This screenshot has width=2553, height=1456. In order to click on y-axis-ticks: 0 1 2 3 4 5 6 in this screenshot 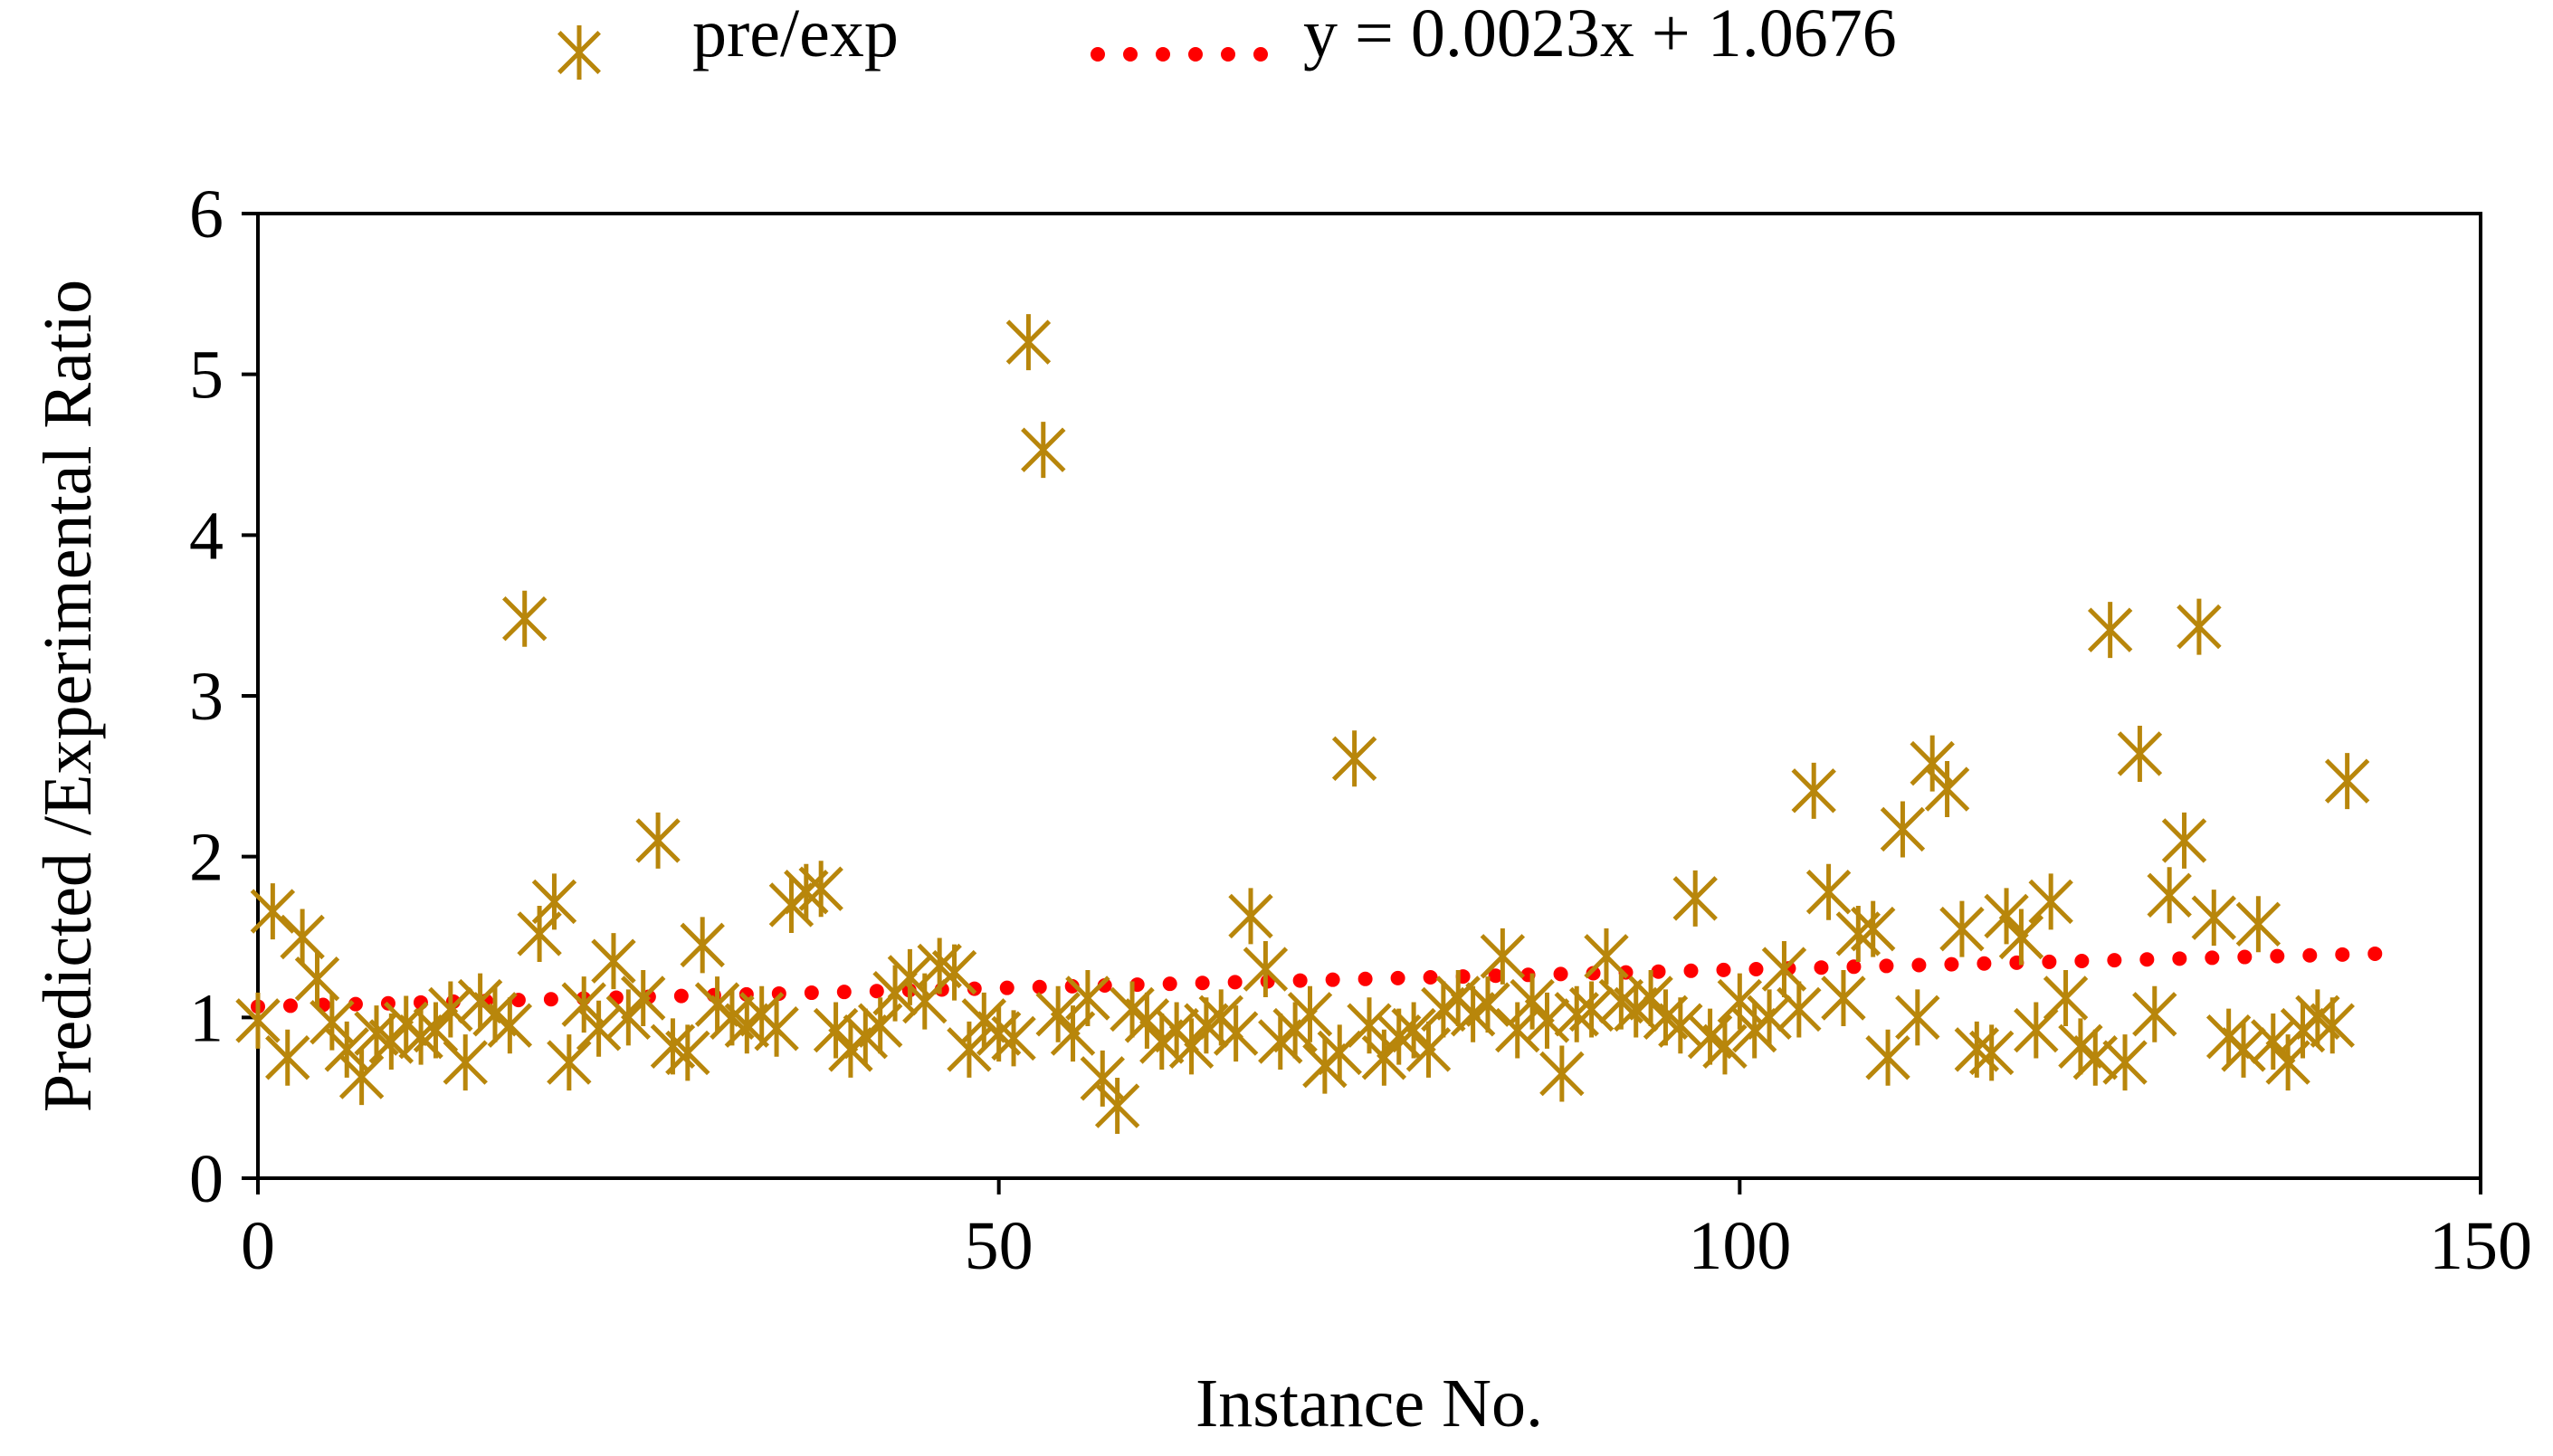, I will do `click(223, 697)`.